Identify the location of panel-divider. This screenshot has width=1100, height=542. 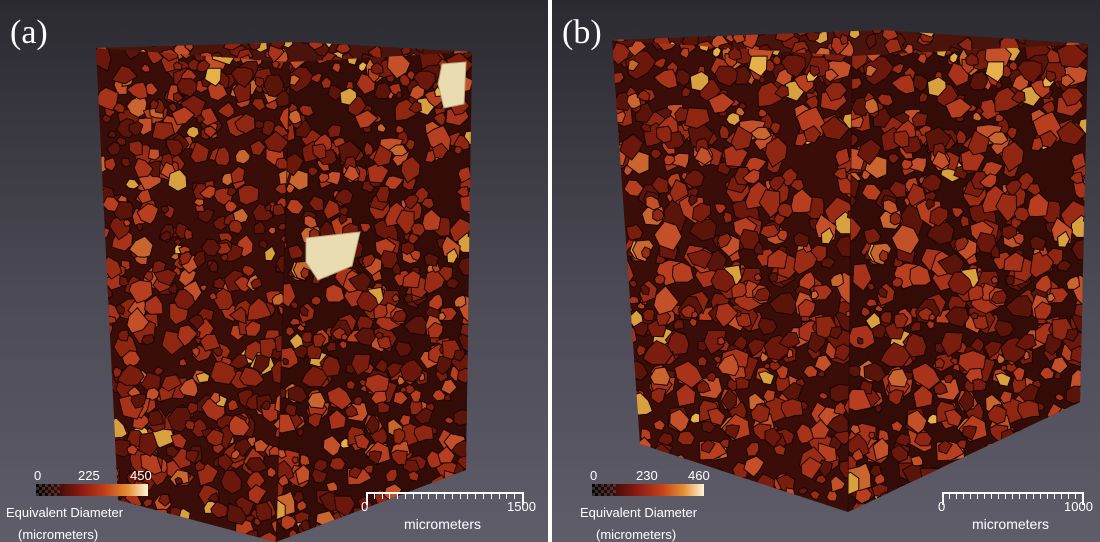
(550, 271).